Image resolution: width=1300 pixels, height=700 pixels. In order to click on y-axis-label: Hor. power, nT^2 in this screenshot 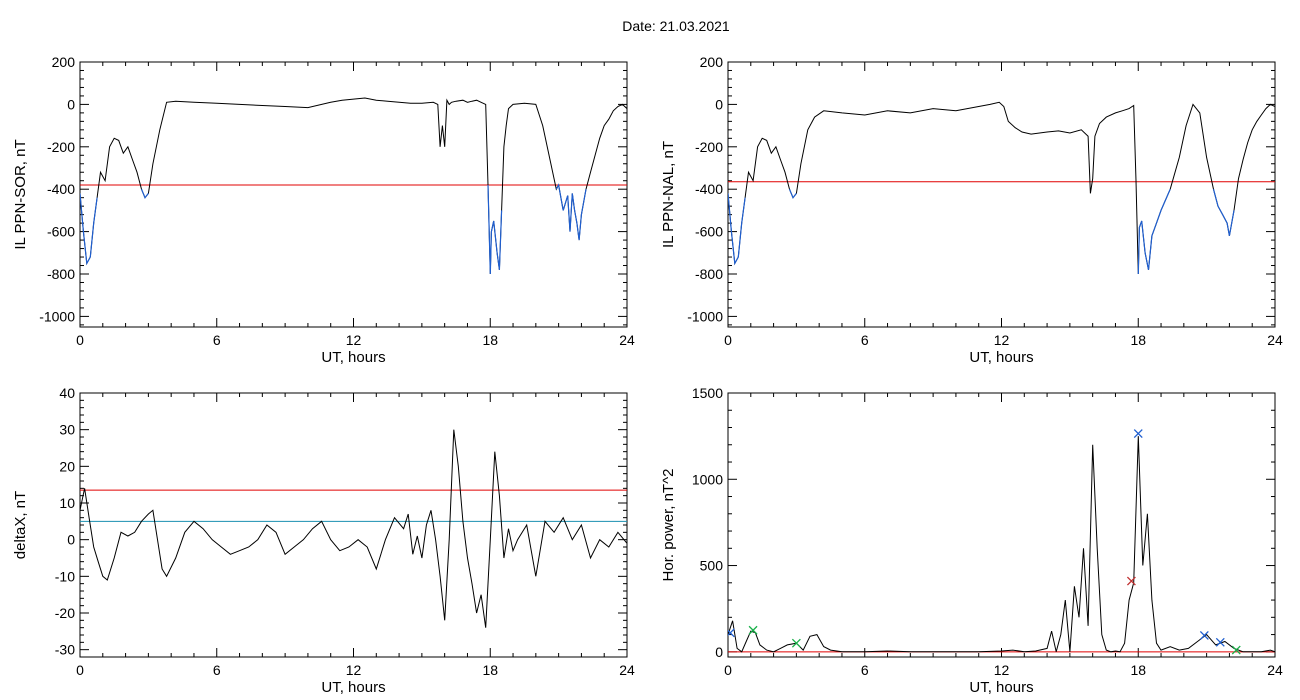, I will do `click(668, 525)`.